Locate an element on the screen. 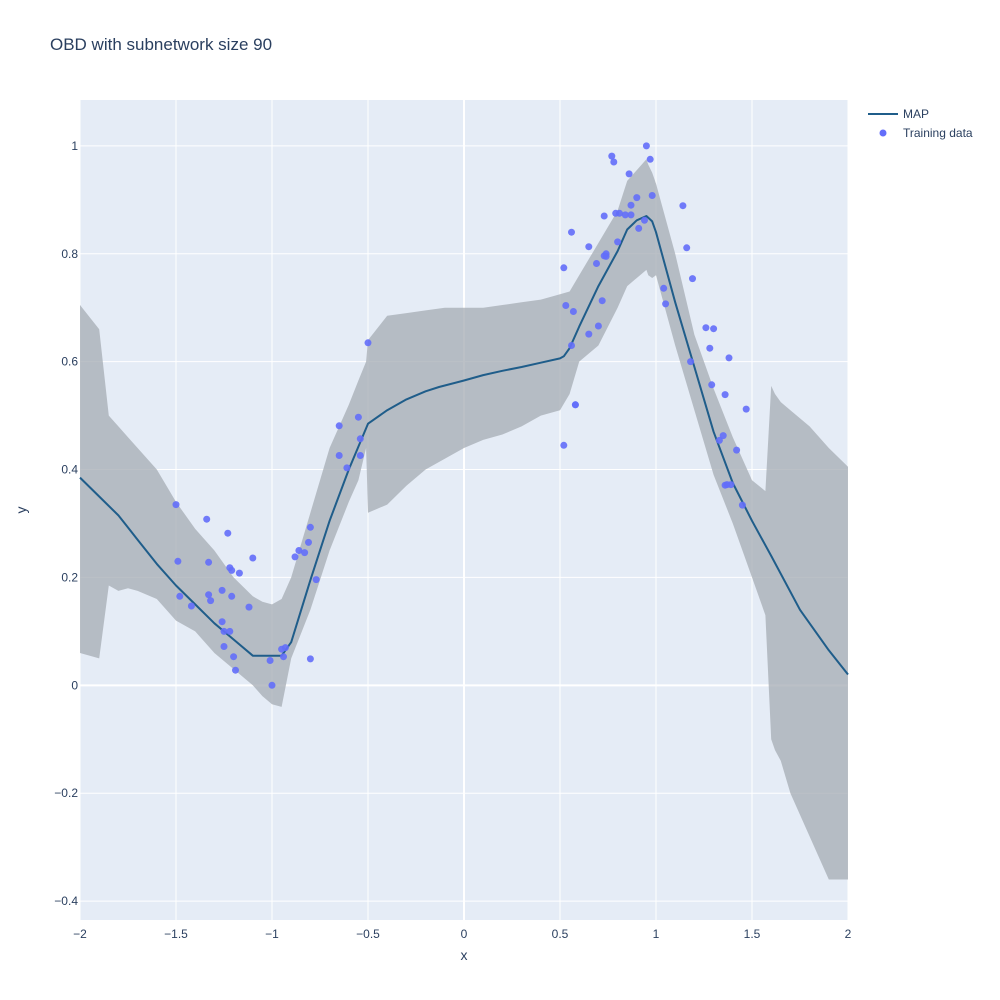 This screenshot has height=1000, width=1000. legend-item-map: MAP is located at coordinates (898, 114).